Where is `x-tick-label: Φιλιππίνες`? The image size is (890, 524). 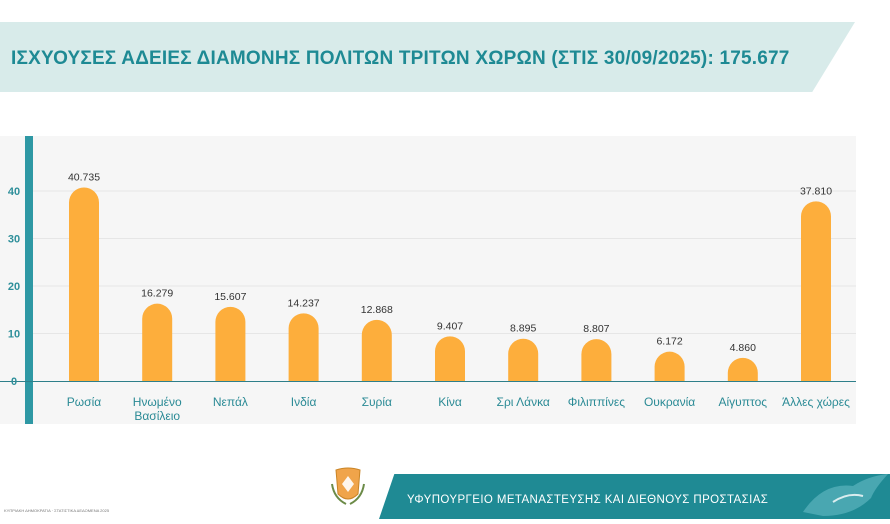 x-tick-label: Φιλιππίνες is located at coordinates (596, 402).